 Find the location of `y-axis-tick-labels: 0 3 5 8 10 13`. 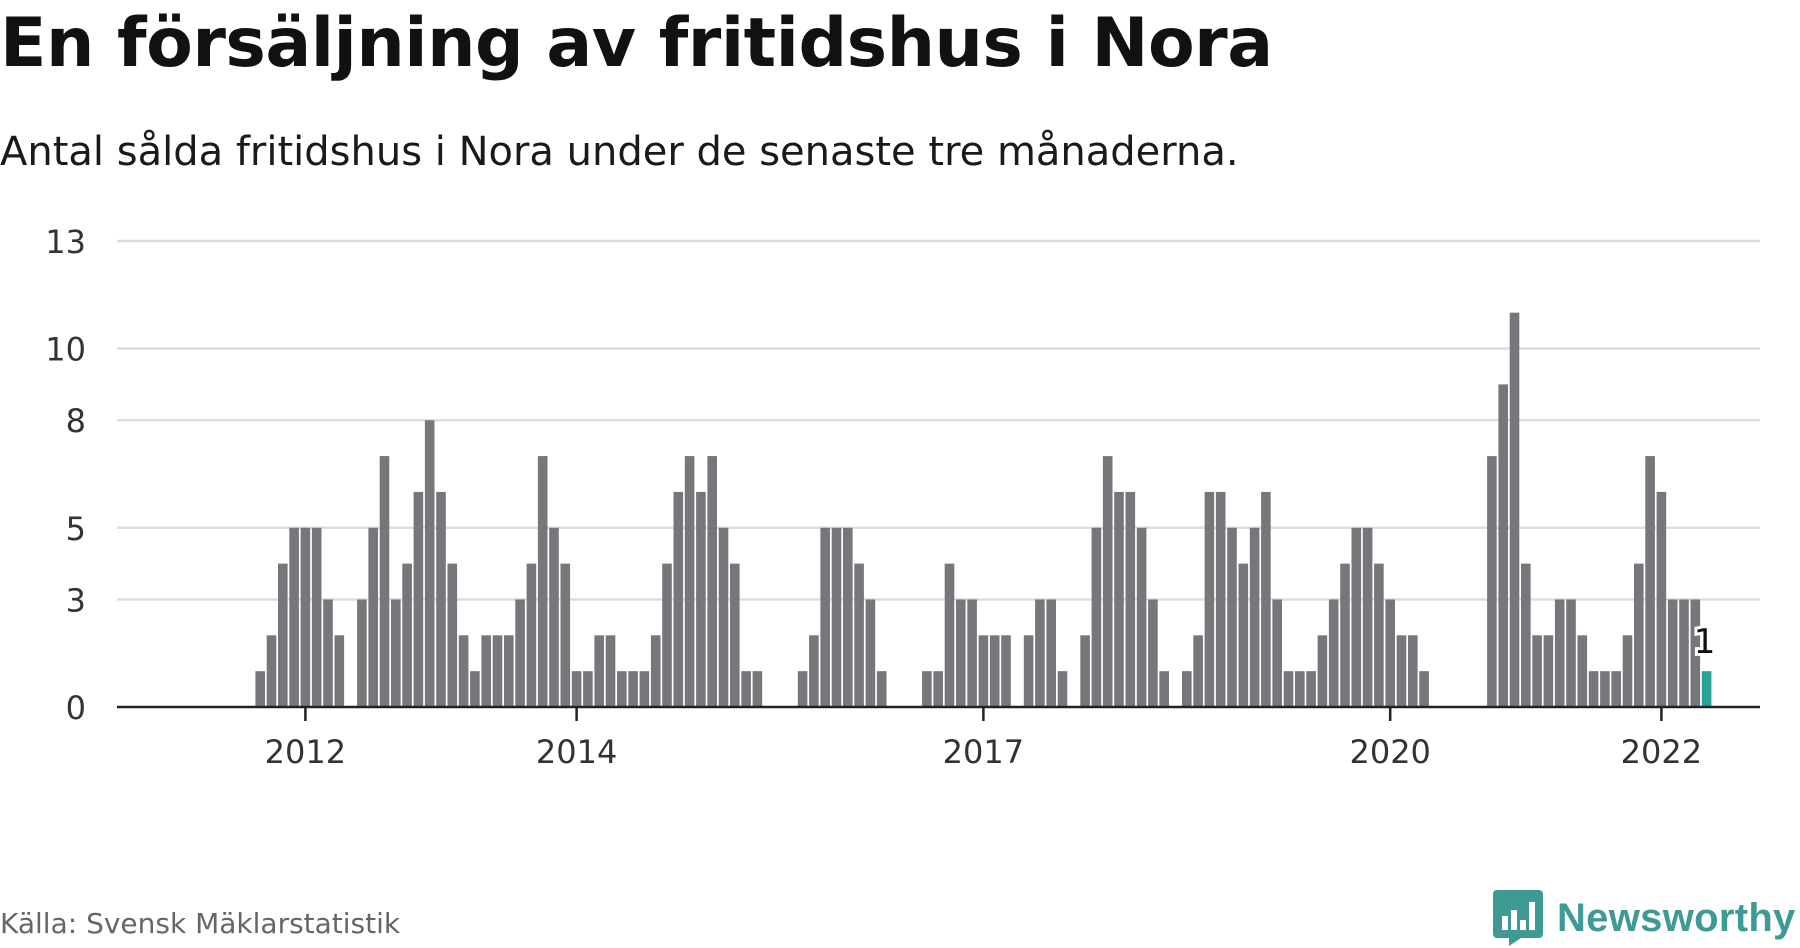

y-axis-tick-labels: 0 3 5 8 10 13 is located at coordinates (65, 475).